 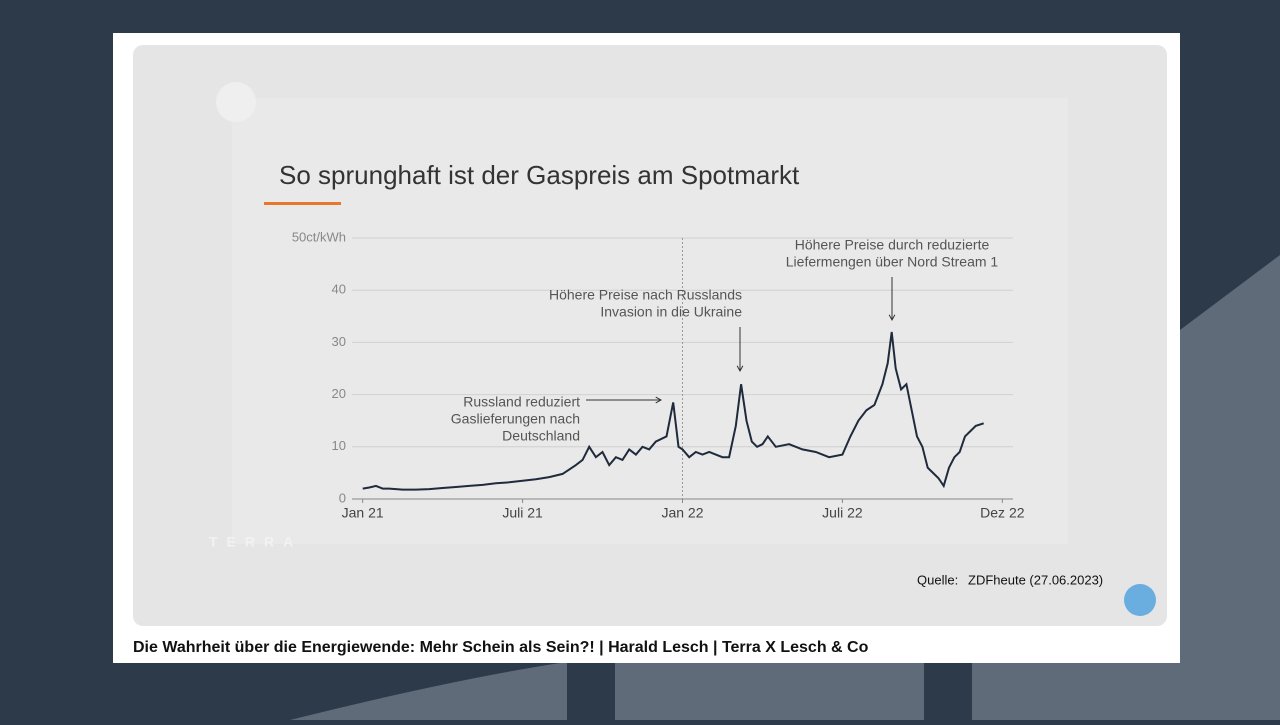 What do you see at coordinates (339, 393) in the screenshot?
I see `y-tick-label: 20` at bounding box center [339, 393].